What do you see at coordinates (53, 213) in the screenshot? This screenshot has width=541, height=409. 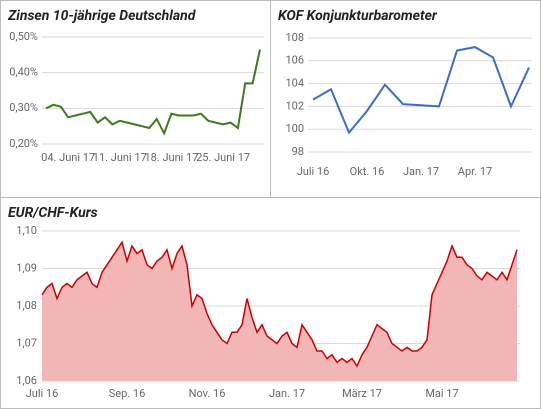 I see `chart-title: EUR/CHF-Kurs` at bounding box center [53, 213].